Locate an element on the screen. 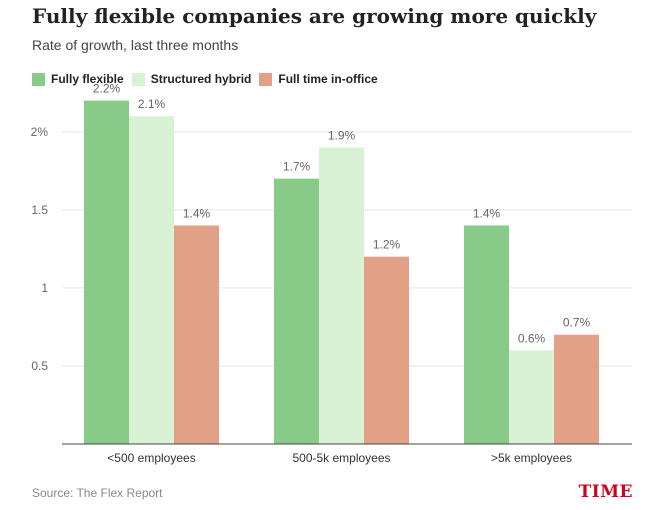 This screenshot has width=667, height=510. data-label: 1.2% is located at coordinates (387, 245).